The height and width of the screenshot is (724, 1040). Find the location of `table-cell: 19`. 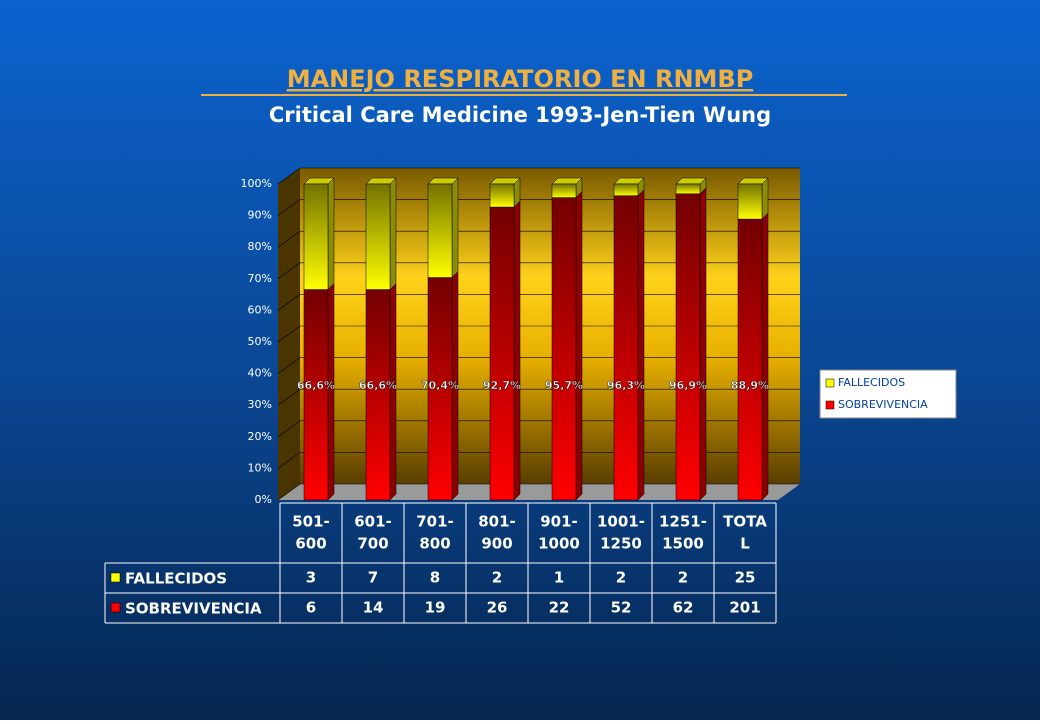

table-cell: 19 is located at coordinates (435, 608).